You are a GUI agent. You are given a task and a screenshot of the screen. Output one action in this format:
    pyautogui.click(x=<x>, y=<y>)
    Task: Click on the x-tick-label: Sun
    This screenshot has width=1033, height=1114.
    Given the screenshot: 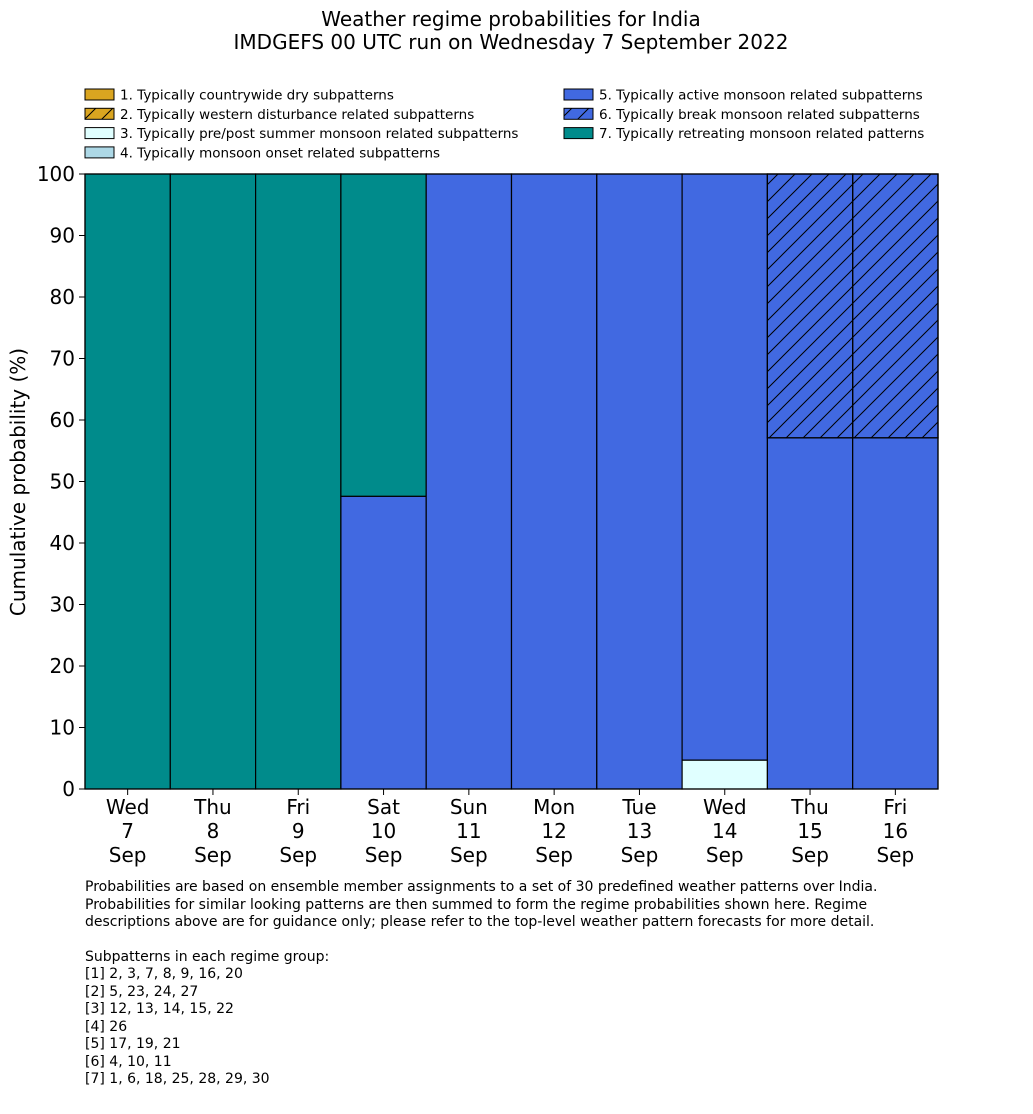 What is the action you would take?
    pyautogui.click(x=469, y=807)
    